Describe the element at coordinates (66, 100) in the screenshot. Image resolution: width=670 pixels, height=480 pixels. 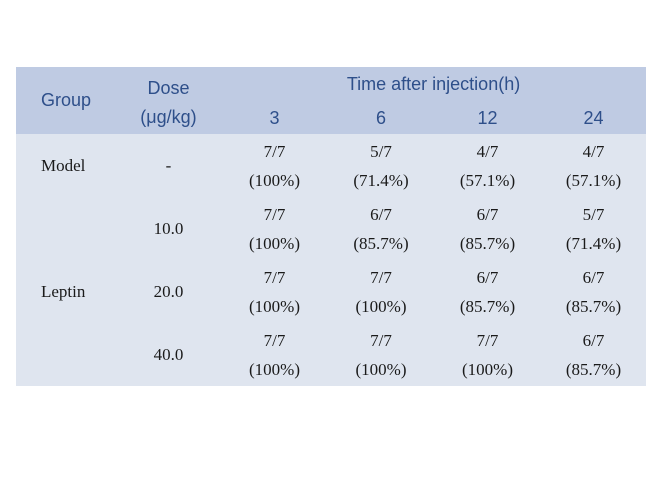
I see `header-group: Group` at that location.